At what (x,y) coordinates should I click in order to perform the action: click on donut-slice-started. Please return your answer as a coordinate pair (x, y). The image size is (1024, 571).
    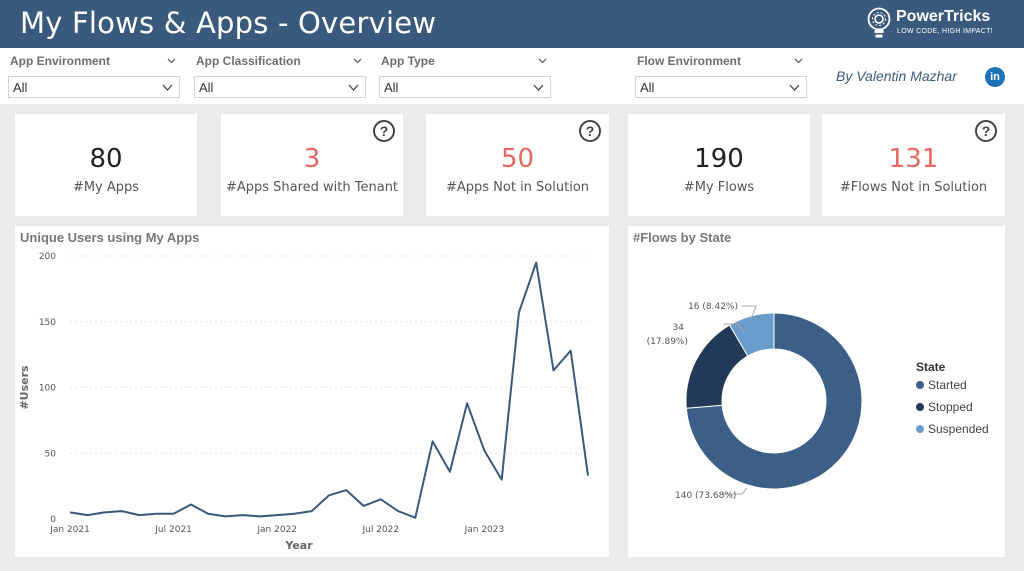
    Looking at the image, I should click on (774, 401).